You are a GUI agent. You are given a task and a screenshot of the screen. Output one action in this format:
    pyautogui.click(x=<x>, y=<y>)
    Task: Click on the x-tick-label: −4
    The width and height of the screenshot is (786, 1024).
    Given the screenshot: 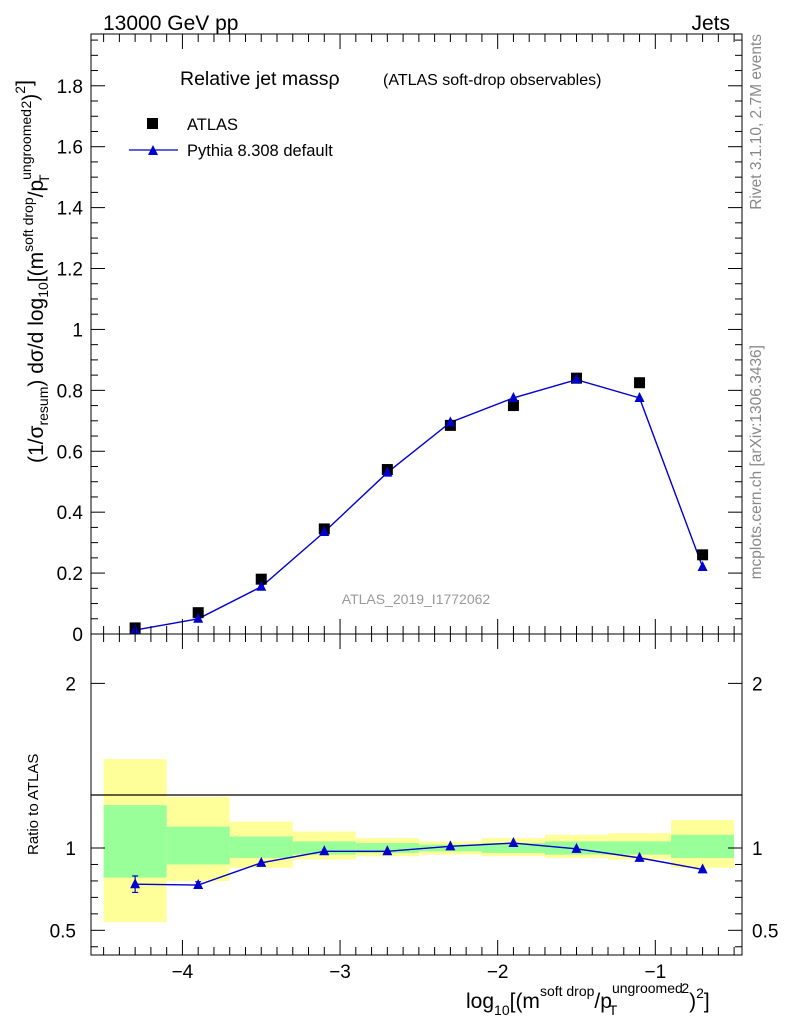 What is the action you would take?
    pyautogui.click(x=183, y=972)
    